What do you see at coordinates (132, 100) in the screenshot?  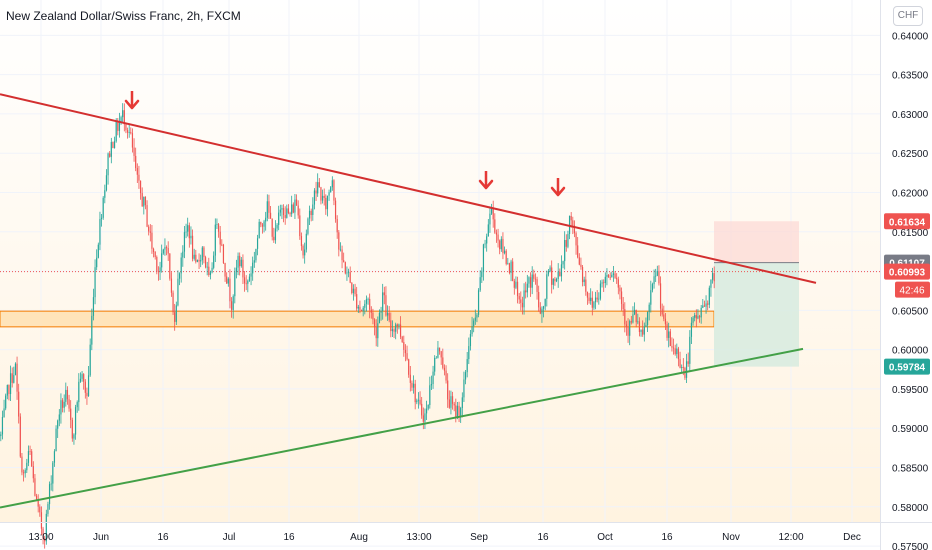 I see `down-arrow-icon` at bounding box center [132, 100].